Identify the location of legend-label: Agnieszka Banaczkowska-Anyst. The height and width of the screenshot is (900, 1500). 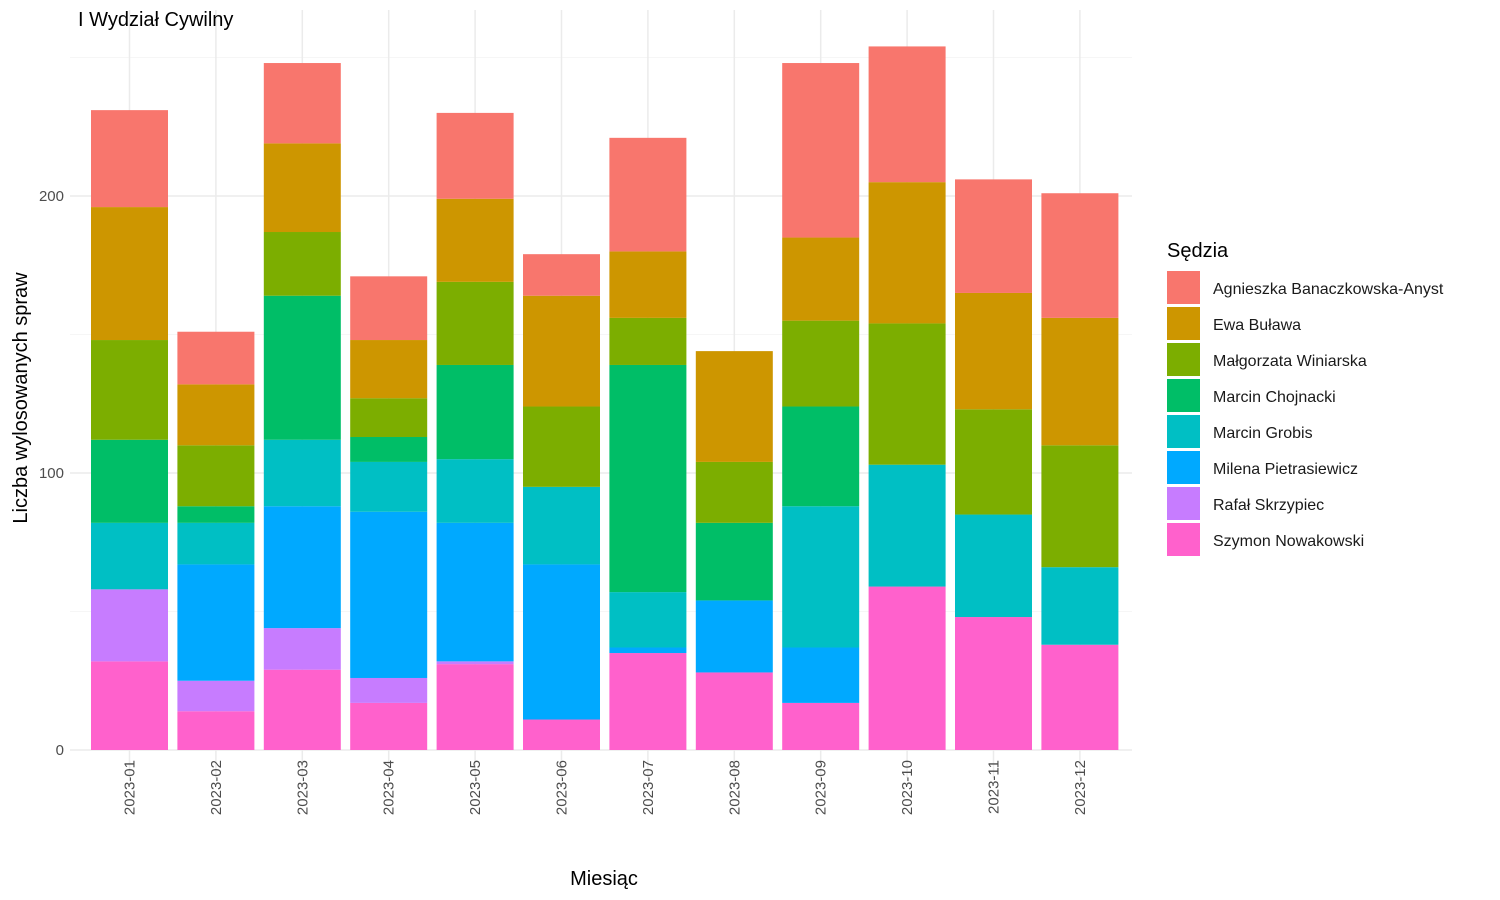
(1328, 289).